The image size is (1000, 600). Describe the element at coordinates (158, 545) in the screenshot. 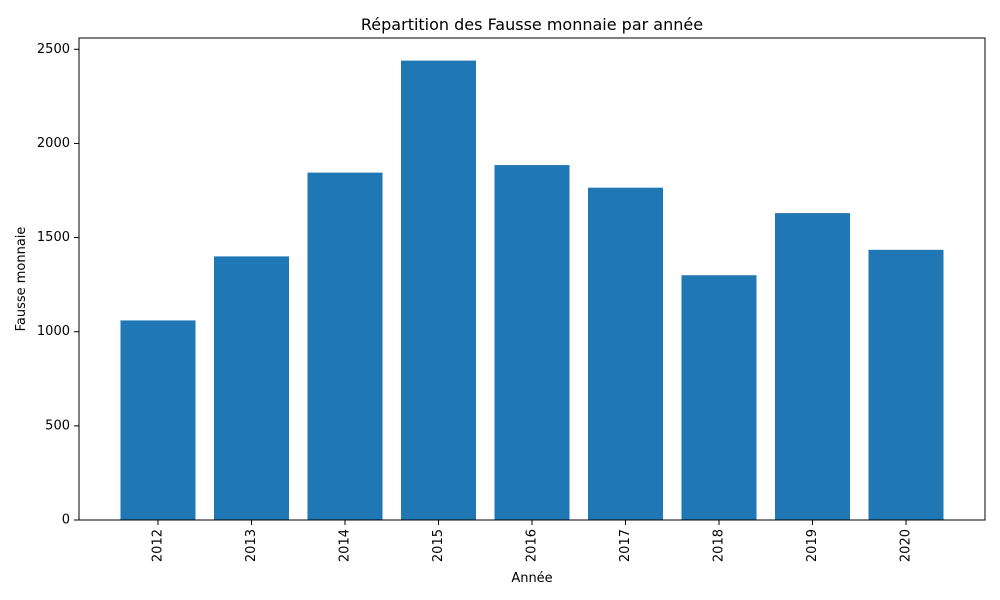

I see `x-tick-label: 2012` at that location.